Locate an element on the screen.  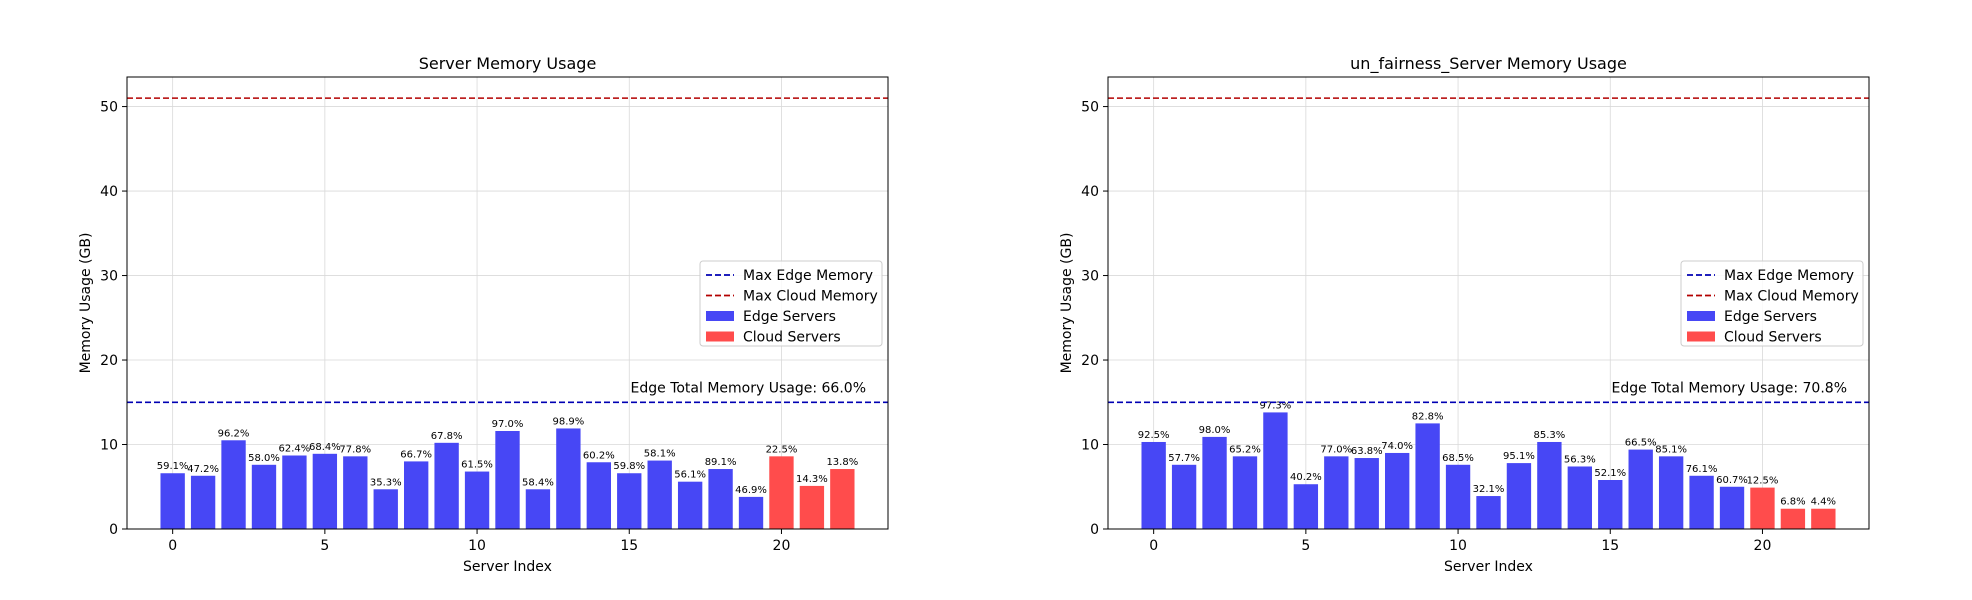
bar-percent-label: 68.4% is located at coordinates (325, 447).